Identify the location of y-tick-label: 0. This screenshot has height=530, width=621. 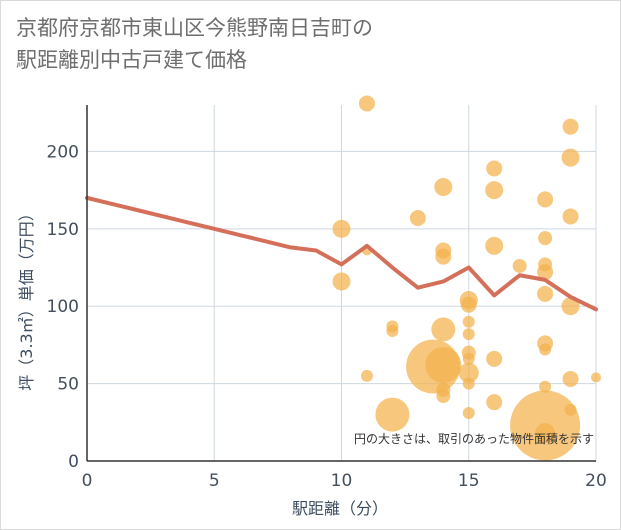
(73, 462).